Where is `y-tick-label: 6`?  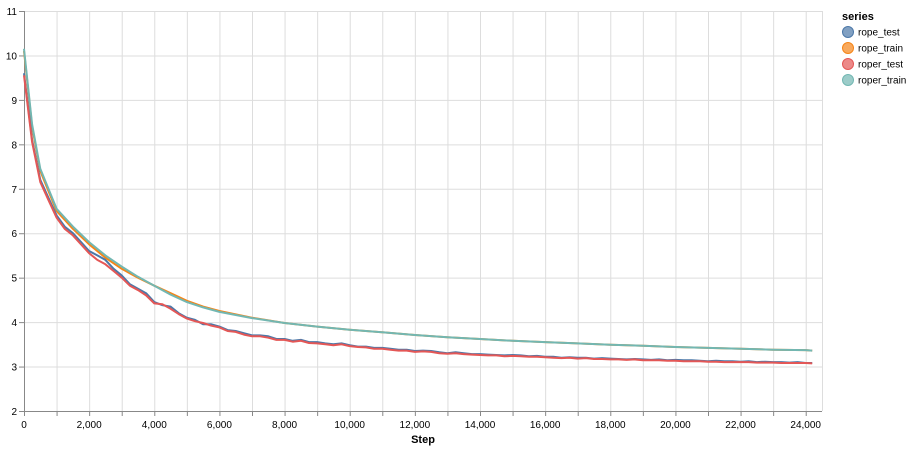 y-tick-label: 6 is located at coordinates (14, 234).